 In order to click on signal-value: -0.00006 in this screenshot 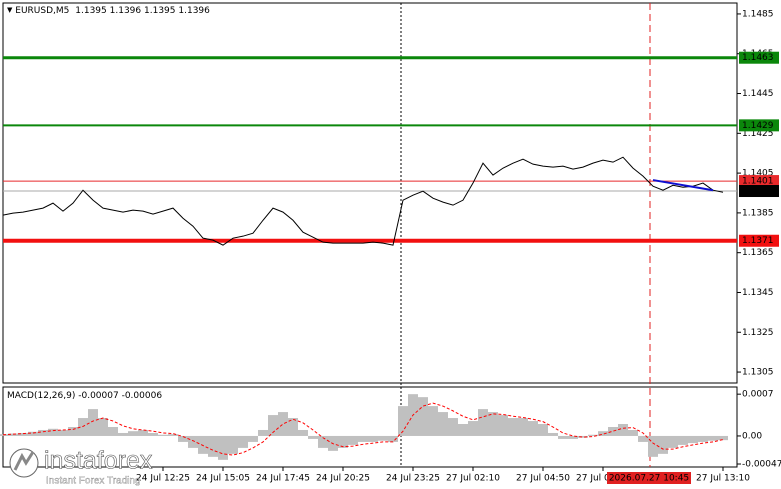, I will do `click(142, 396)`.